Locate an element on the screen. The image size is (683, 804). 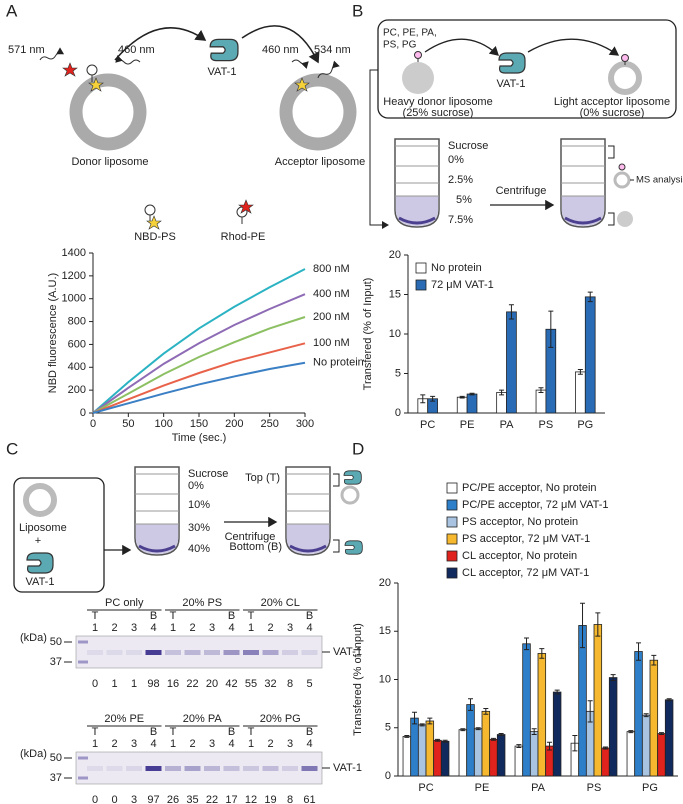
quantity: 12 is located at coordinates (251, 799).